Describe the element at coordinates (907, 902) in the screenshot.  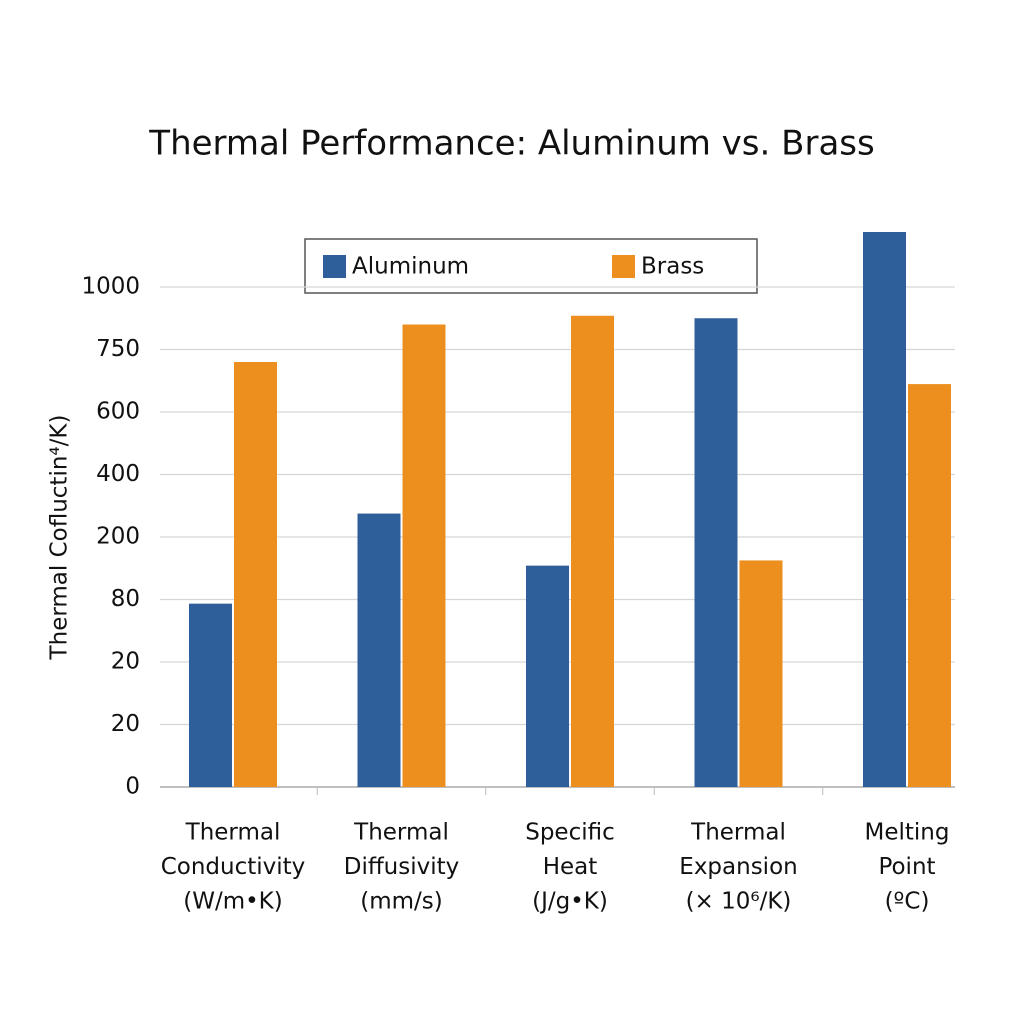
I see `x-tick-label: (ºC)` at that location.